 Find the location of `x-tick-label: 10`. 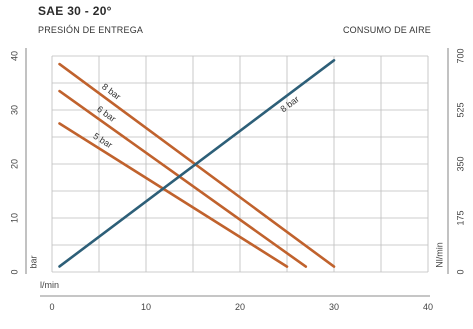

x-tick-label: 10 is located at coordinates (146, 307).